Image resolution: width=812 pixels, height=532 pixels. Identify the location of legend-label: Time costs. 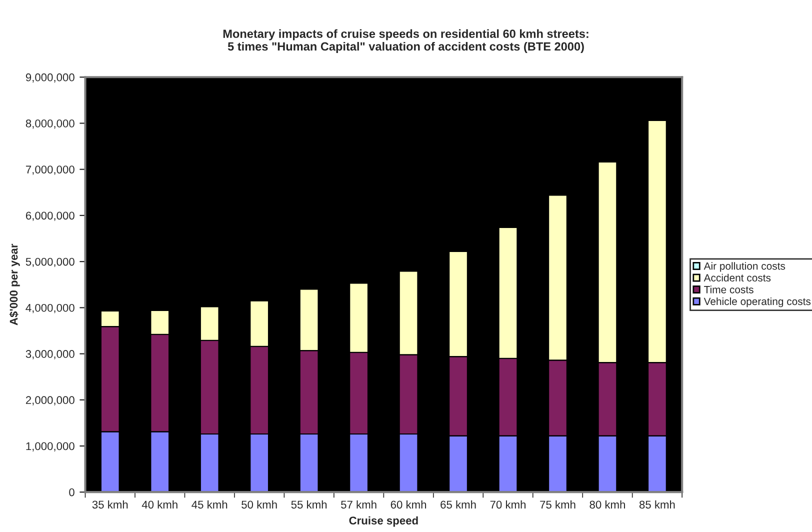
(729, 290).